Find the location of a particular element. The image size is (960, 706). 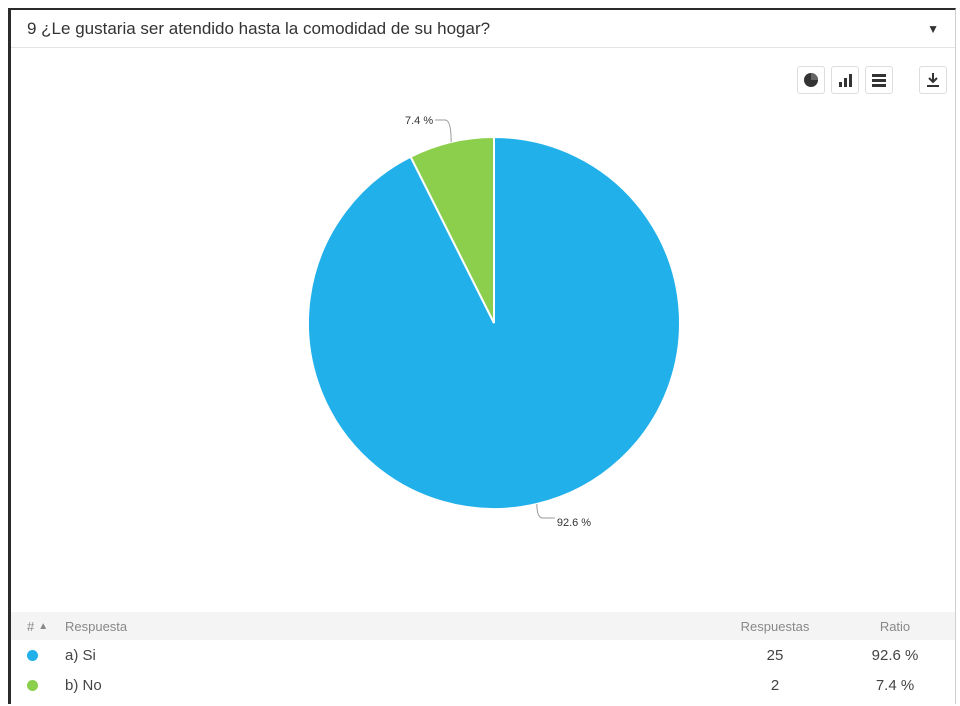

chevron-down-icon: ▼ is located at coordinates (933, 28).